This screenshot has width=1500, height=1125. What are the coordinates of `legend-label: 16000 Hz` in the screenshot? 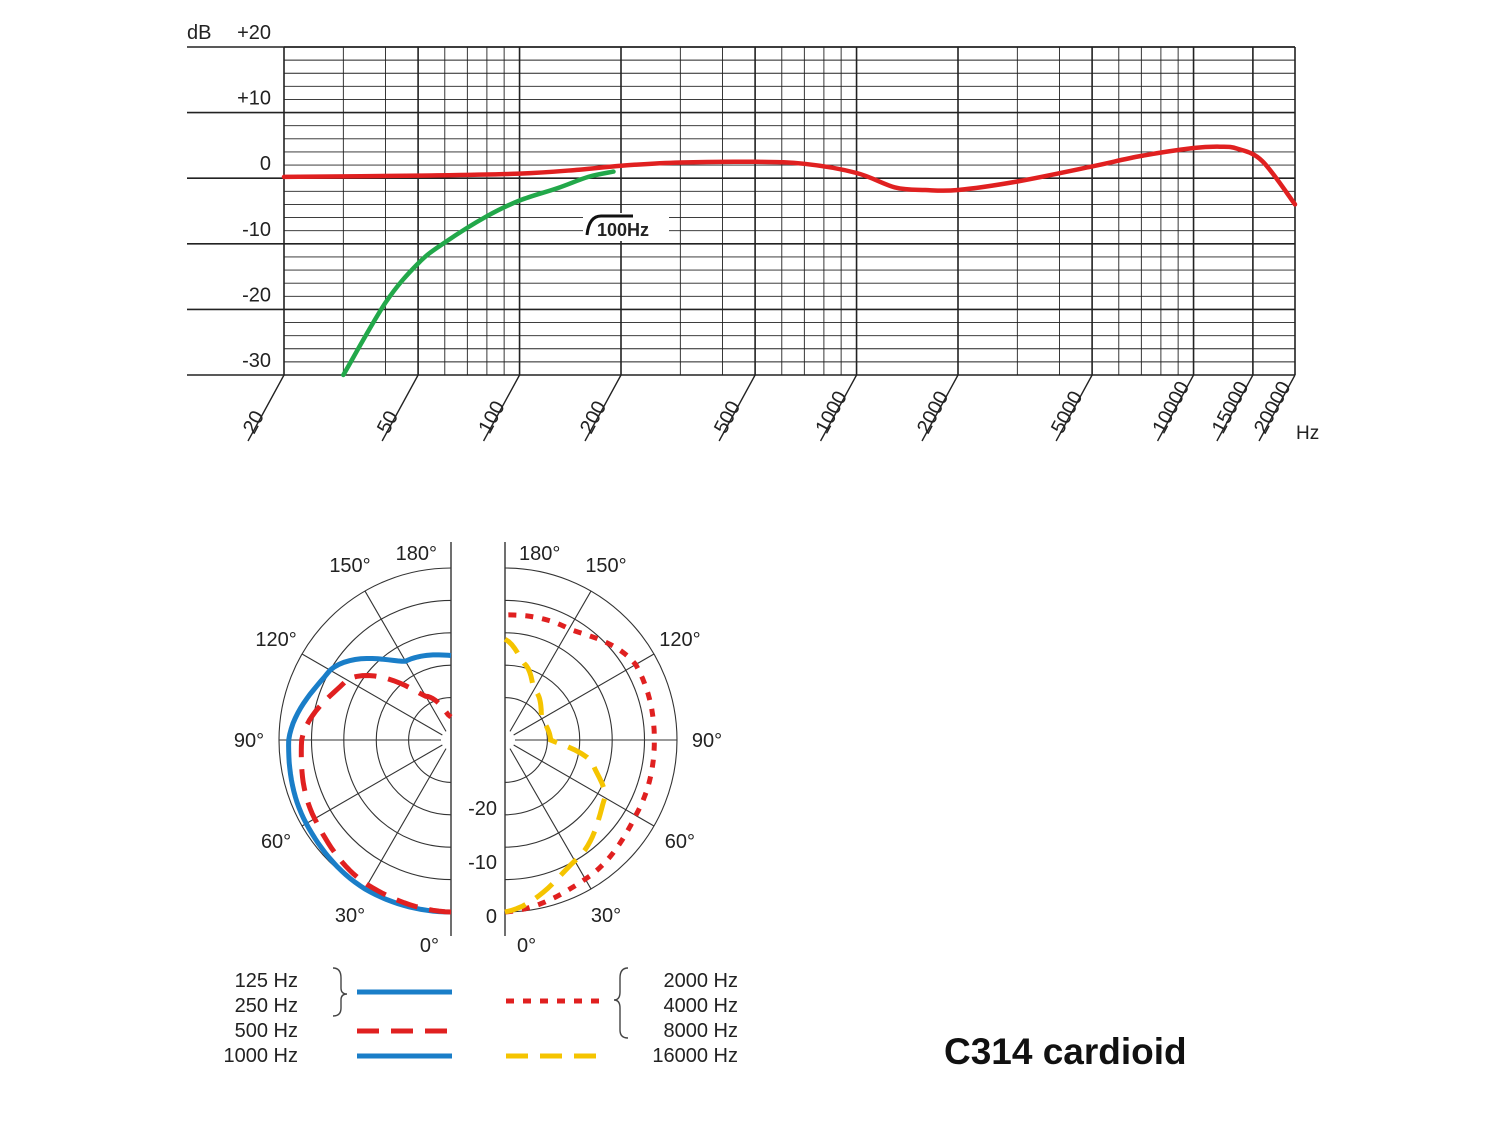 It's located at (695, 1056).